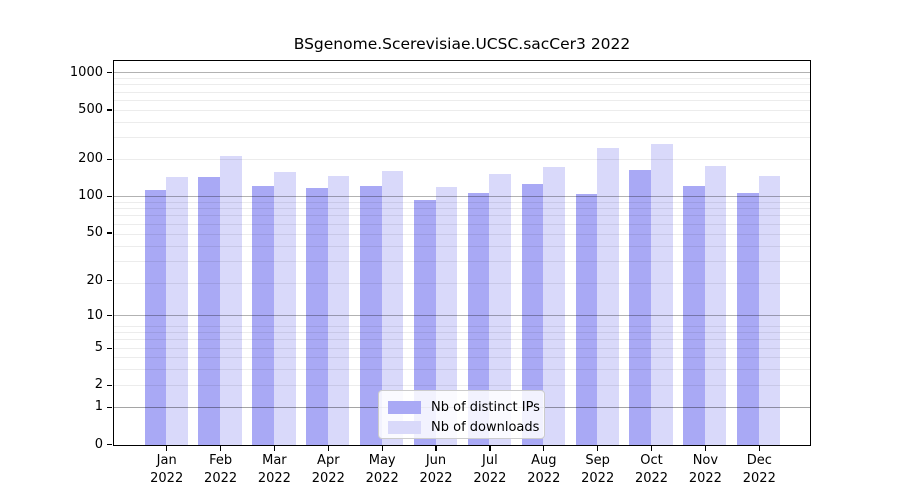 The image size is (900, 500). What do you see at coordinates (231, 300) in the screenshot?
I see `bar-feb-downloads` at bounding box center [231, 300].